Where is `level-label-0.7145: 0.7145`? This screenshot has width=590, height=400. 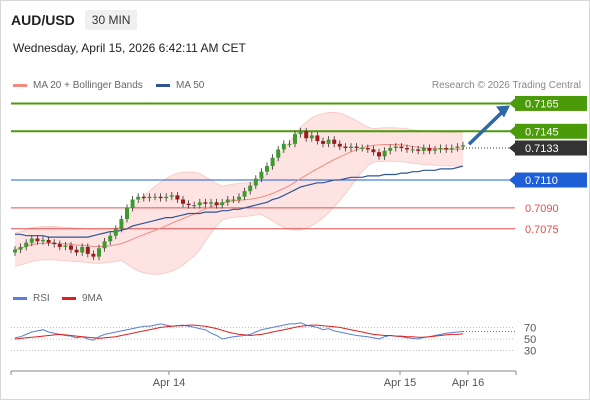
level-label-0.7145: 0.7145 is located at coordinates (542, 132).